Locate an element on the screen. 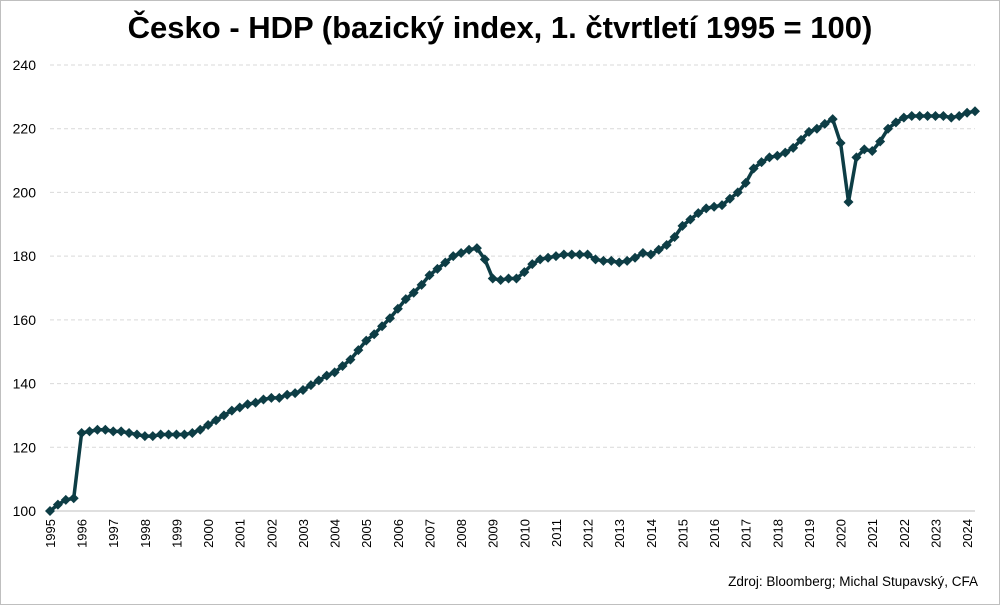 The width and height of the screenshot is (1000, 605). x-tick-label: 2011 is located at coordinates (556, 533).